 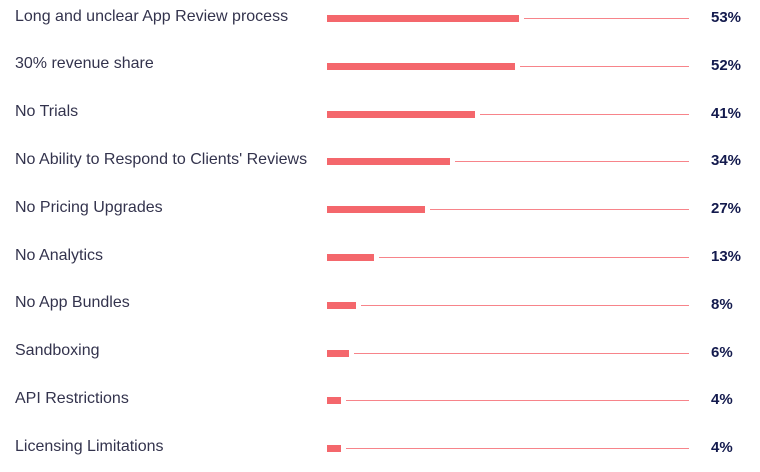 What do you see at coordinates (89, 207) in the screenshot?
I see `category-label: No Pricing Upgrades` at bounding box center [89, 207].